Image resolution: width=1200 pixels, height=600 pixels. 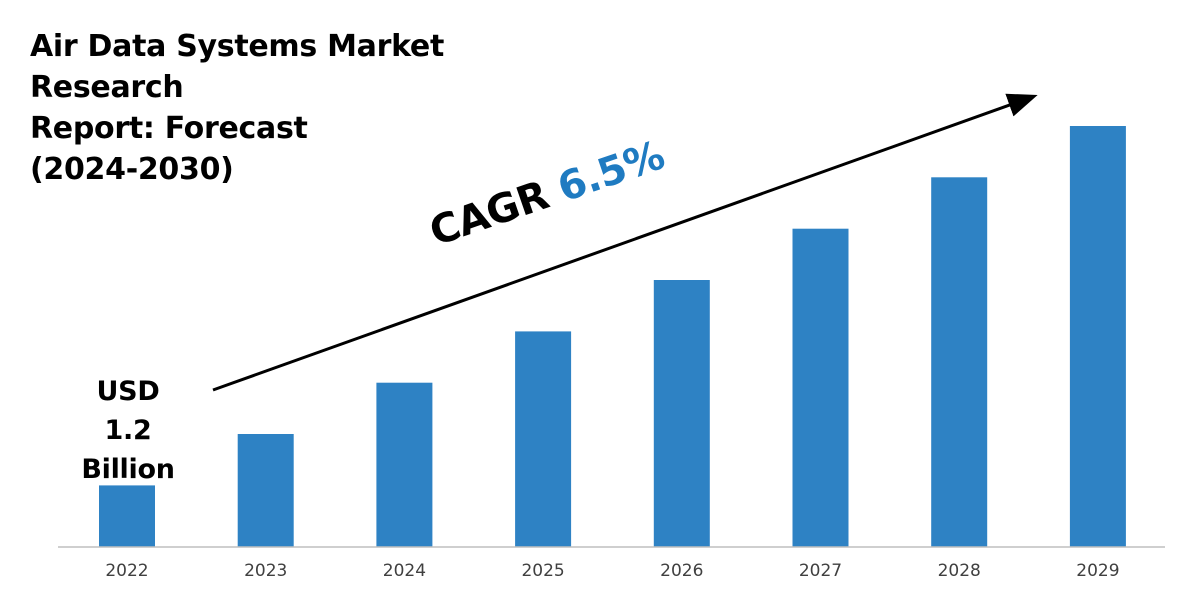 I want to click on x-tick-label-2024: 2024, so click(x=404, y=571).